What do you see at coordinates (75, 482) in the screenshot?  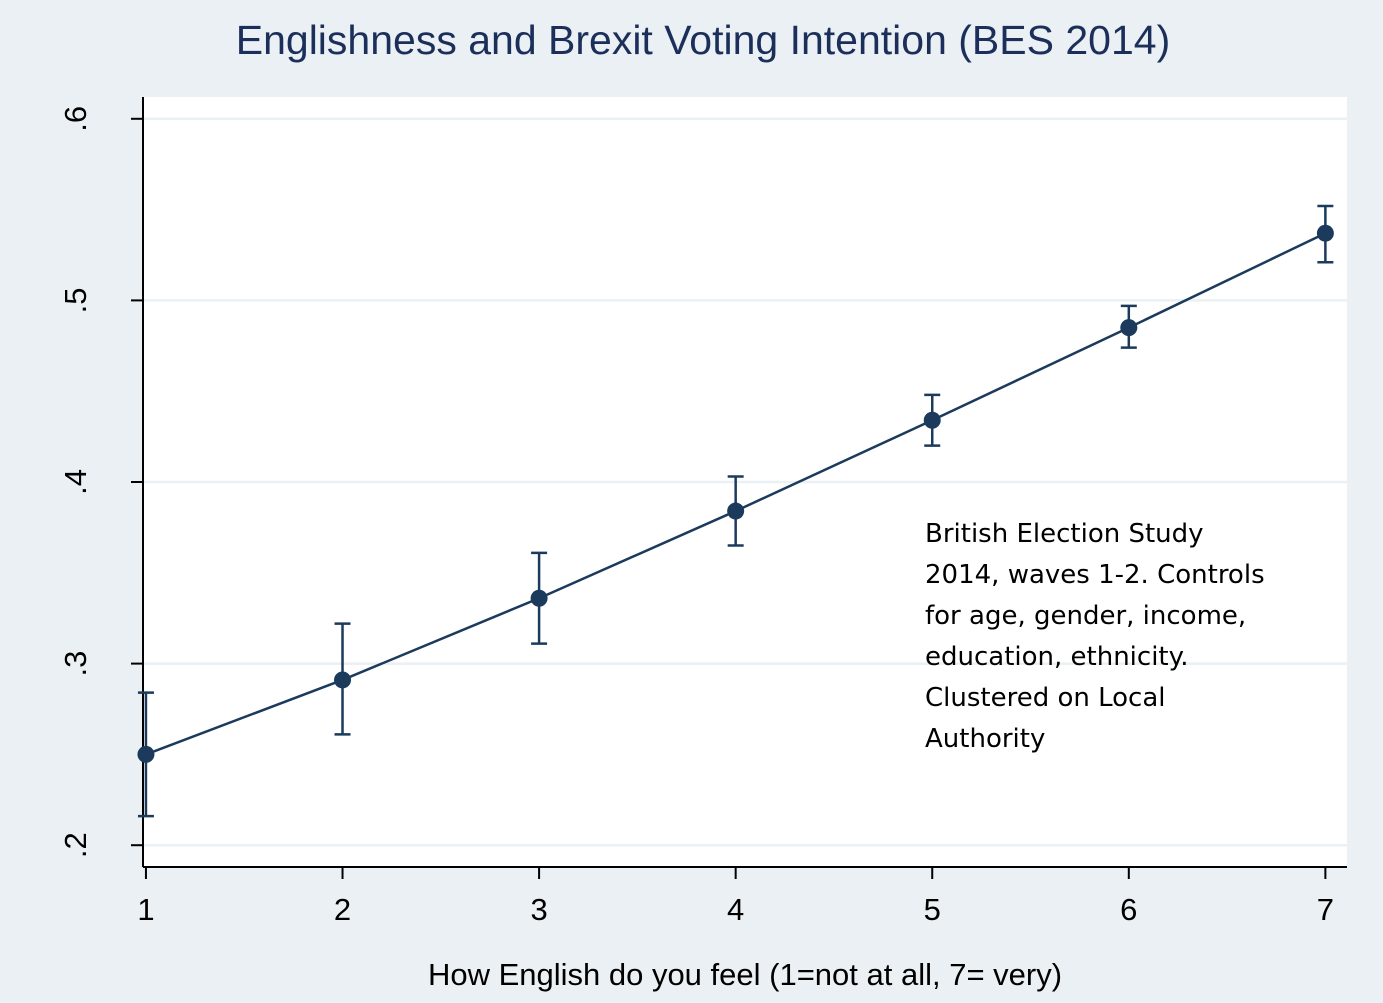 I see `y-tick-label: .4` at bounding box center [75, 482].